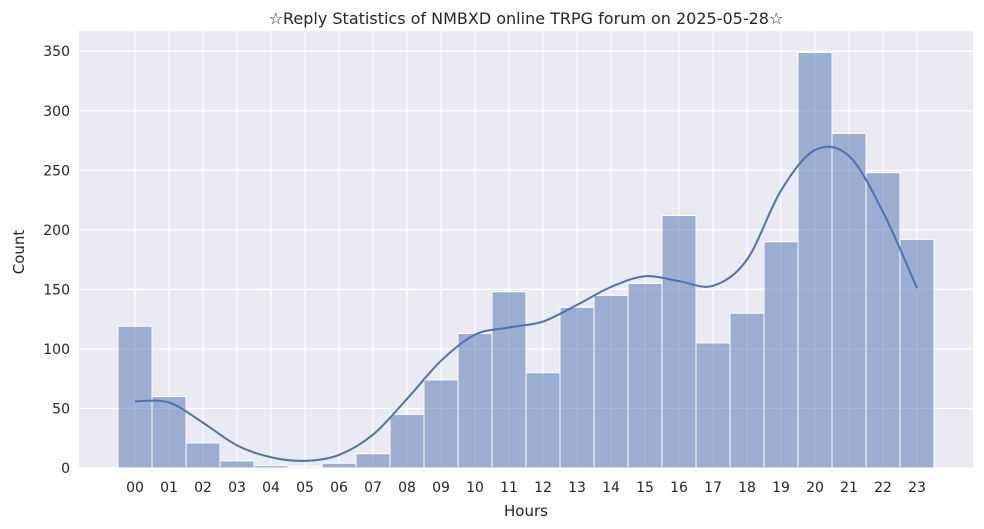 This screenshot has height=529, width=984. I want to click on x-tick-label: 06, so click(339, 488).